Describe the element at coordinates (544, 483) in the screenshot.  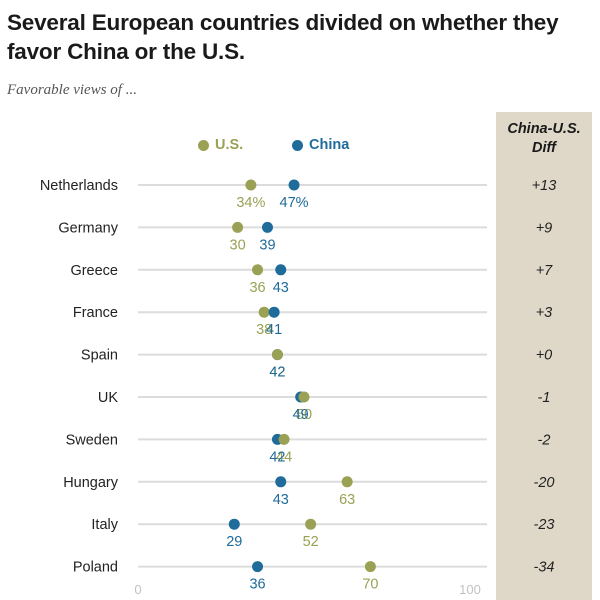
I see `diff-value-hungary: -20` at that location.